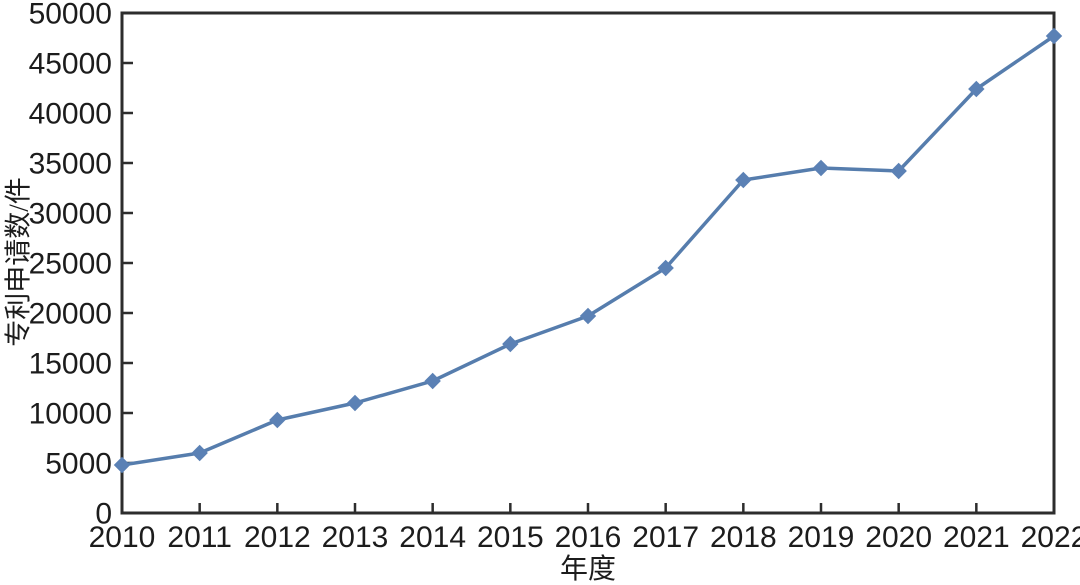 The width and height of the screenshot is (1080, 585). What do you see at coordinates (510, 537) in the screenshot?
I see `x-tick-label: 2015` at bounding box center [510, 537].